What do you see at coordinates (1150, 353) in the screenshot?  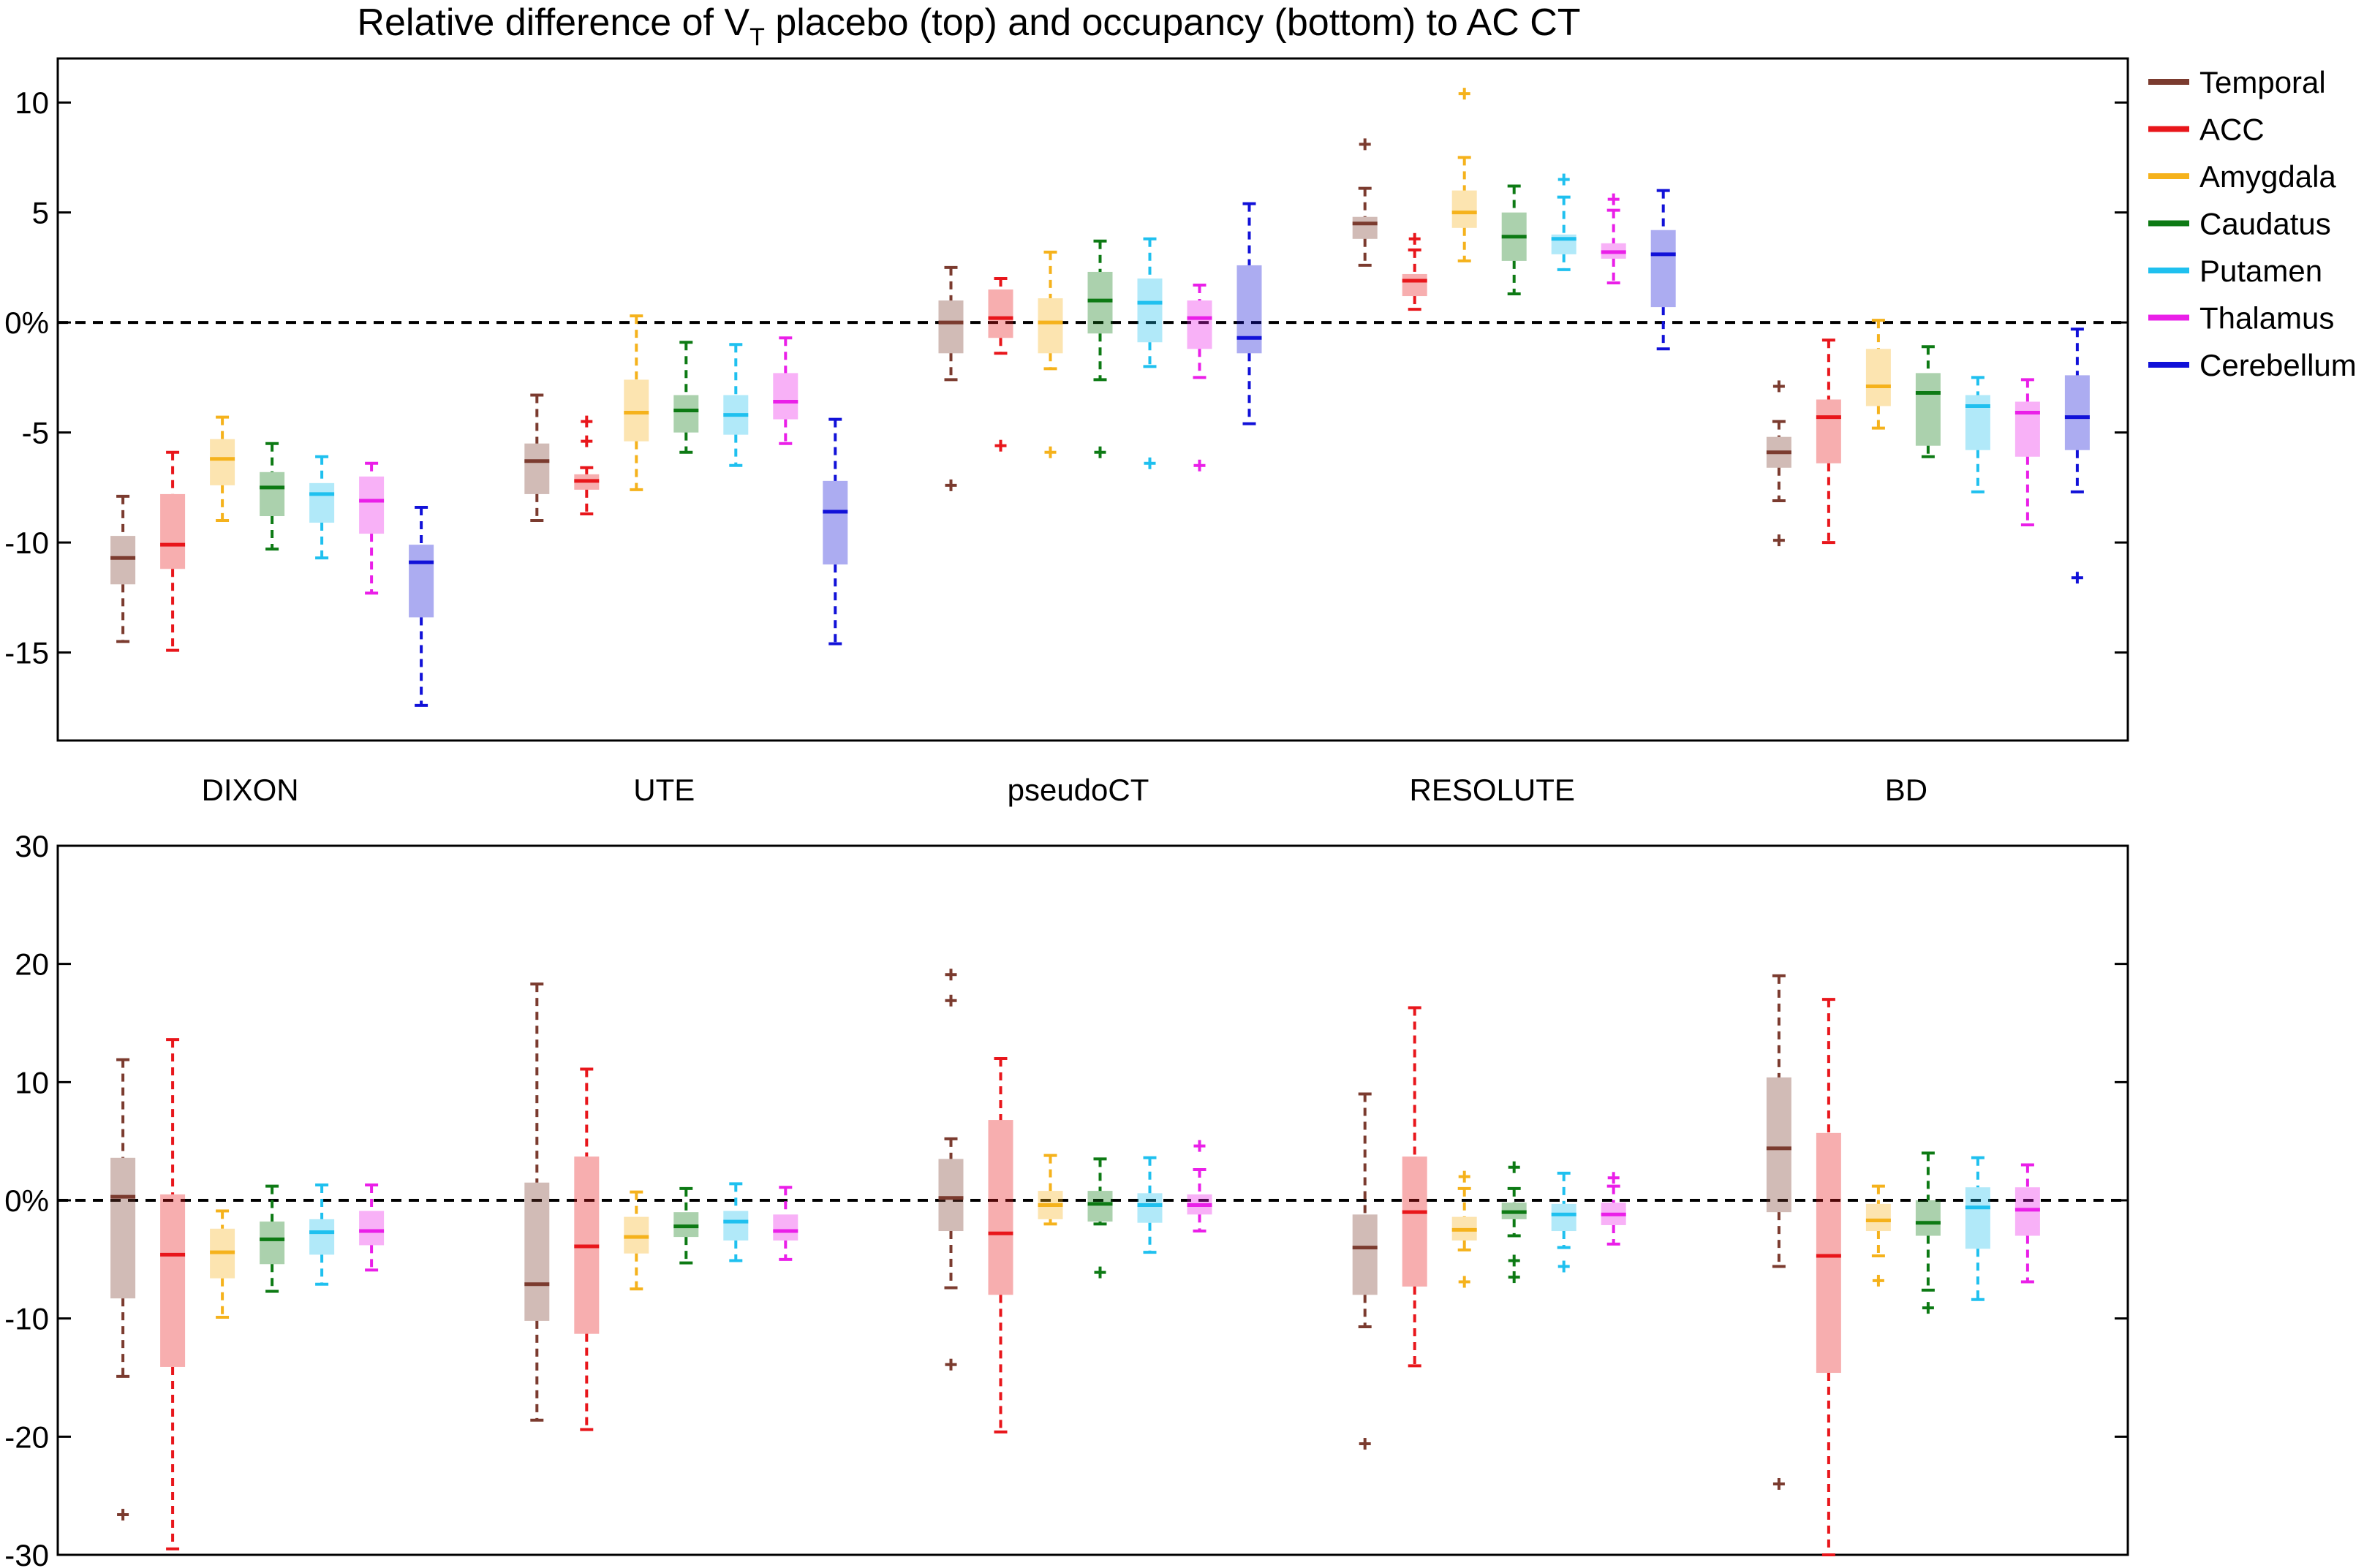 I see `box-putamen-pseudoct` at bounding box center [1150, 353].